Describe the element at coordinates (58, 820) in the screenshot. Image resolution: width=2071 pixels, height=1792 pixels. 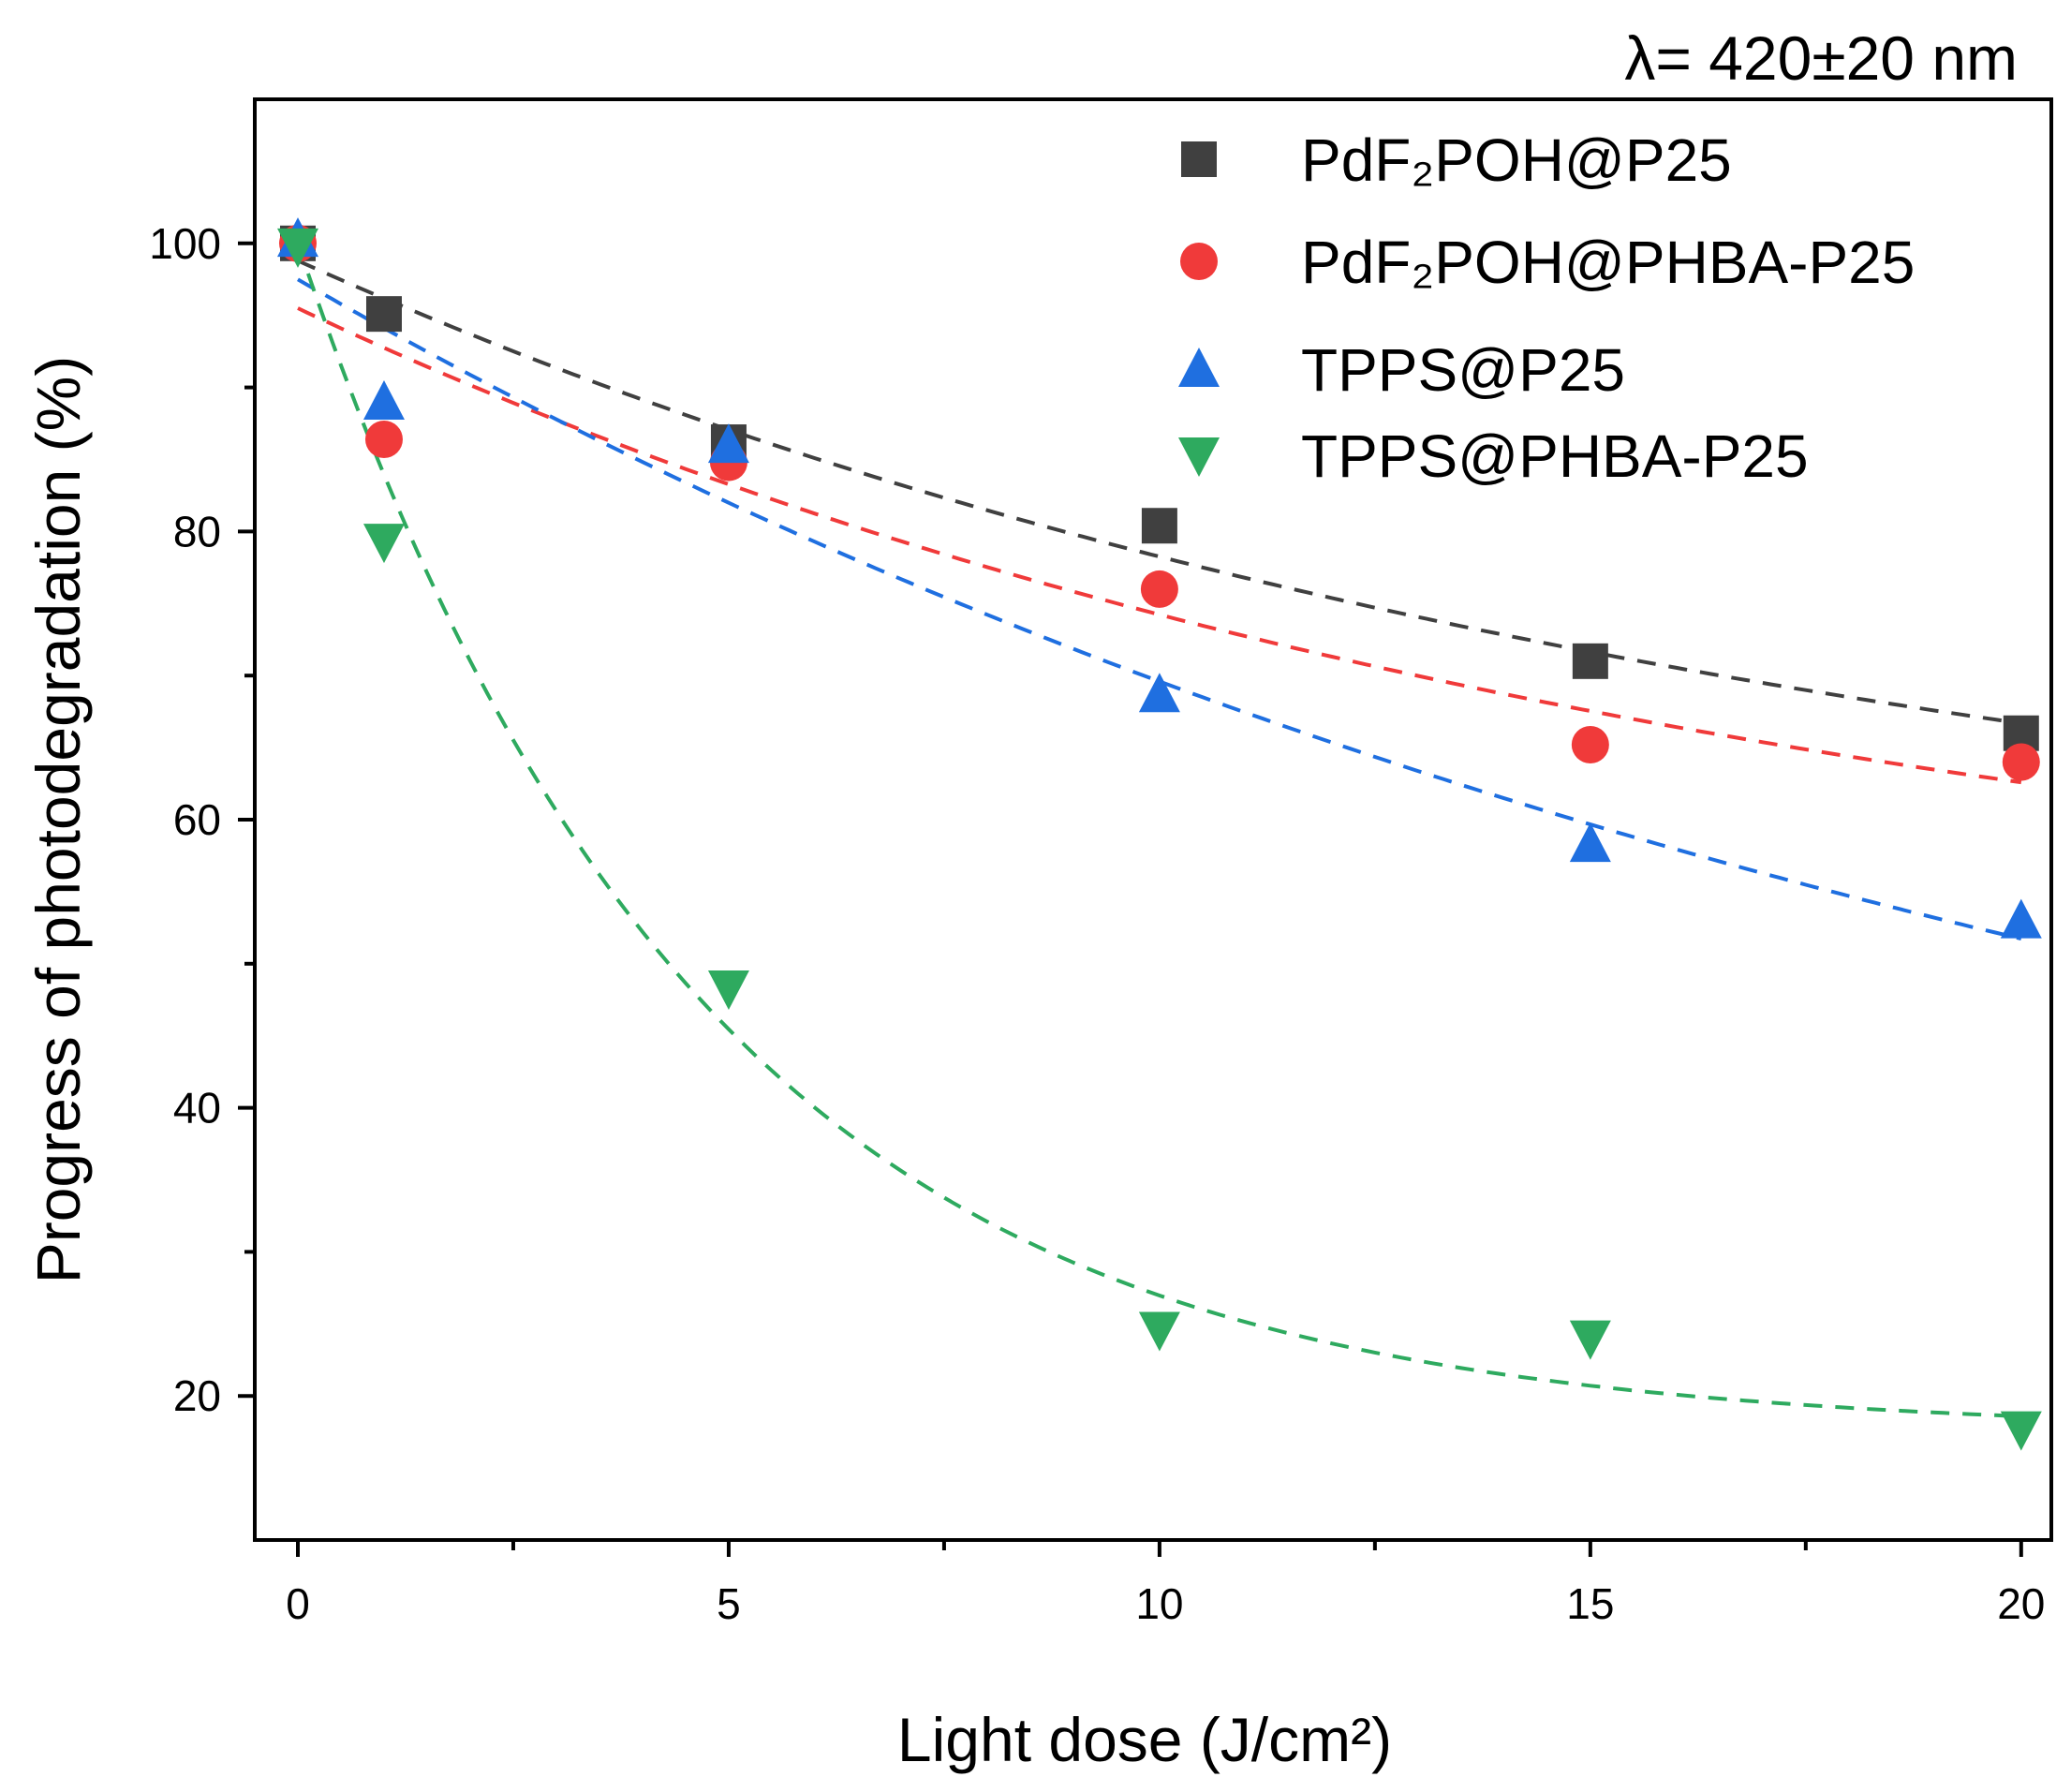
I see `y-axis-label: Progress of photodegradation (%)` at that location.